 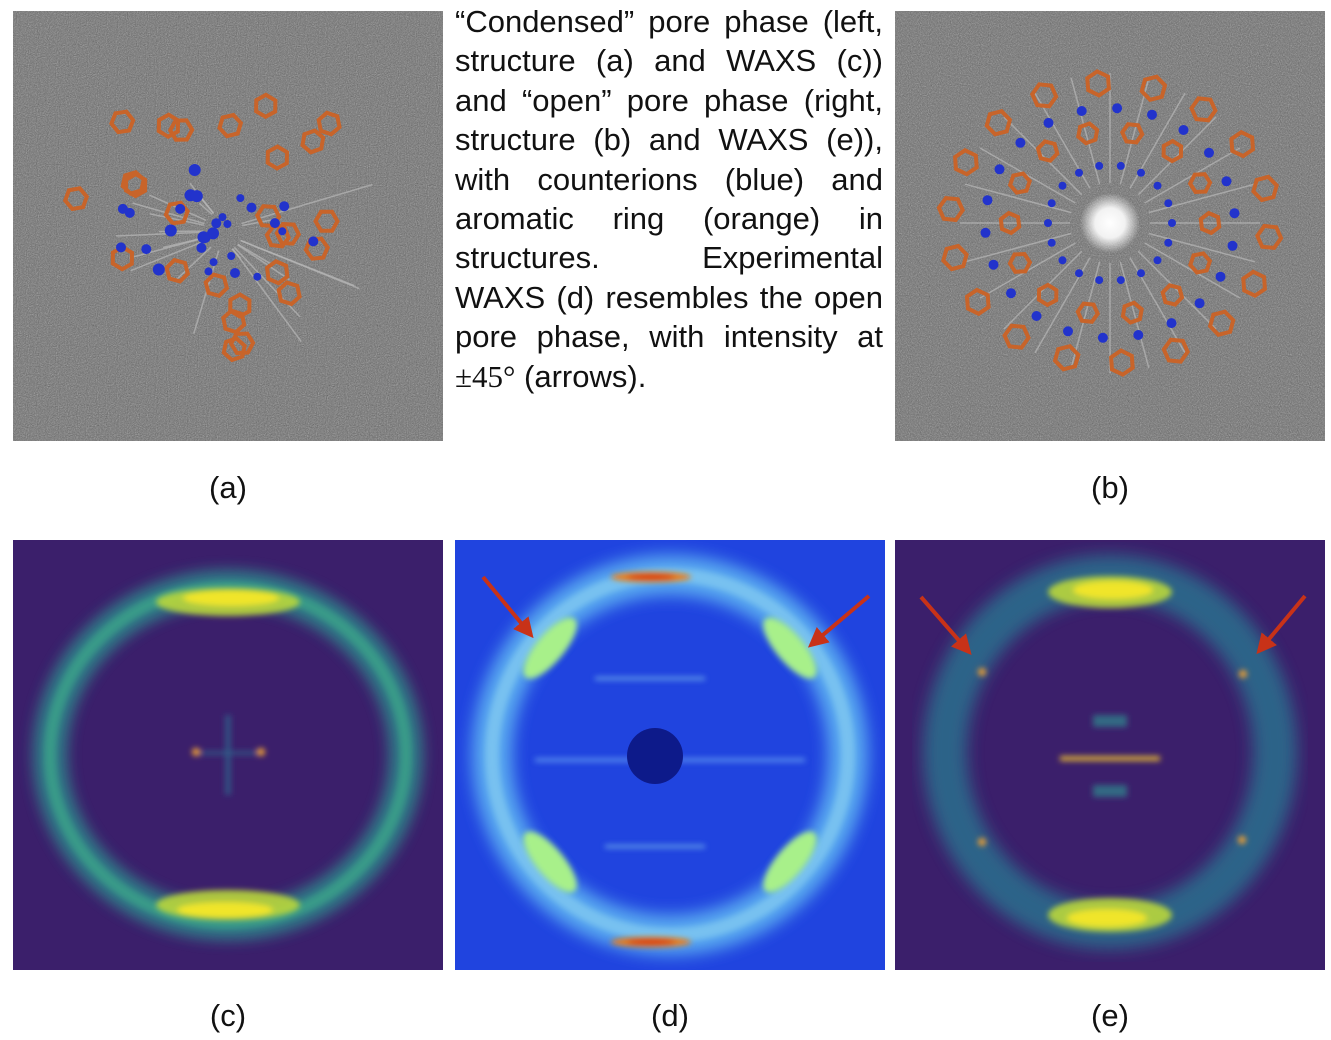 What do you see at coordinates (670, 755) in the screenshot?
I see `waxs-pattern-experimental` at bounding box center [670, 755].